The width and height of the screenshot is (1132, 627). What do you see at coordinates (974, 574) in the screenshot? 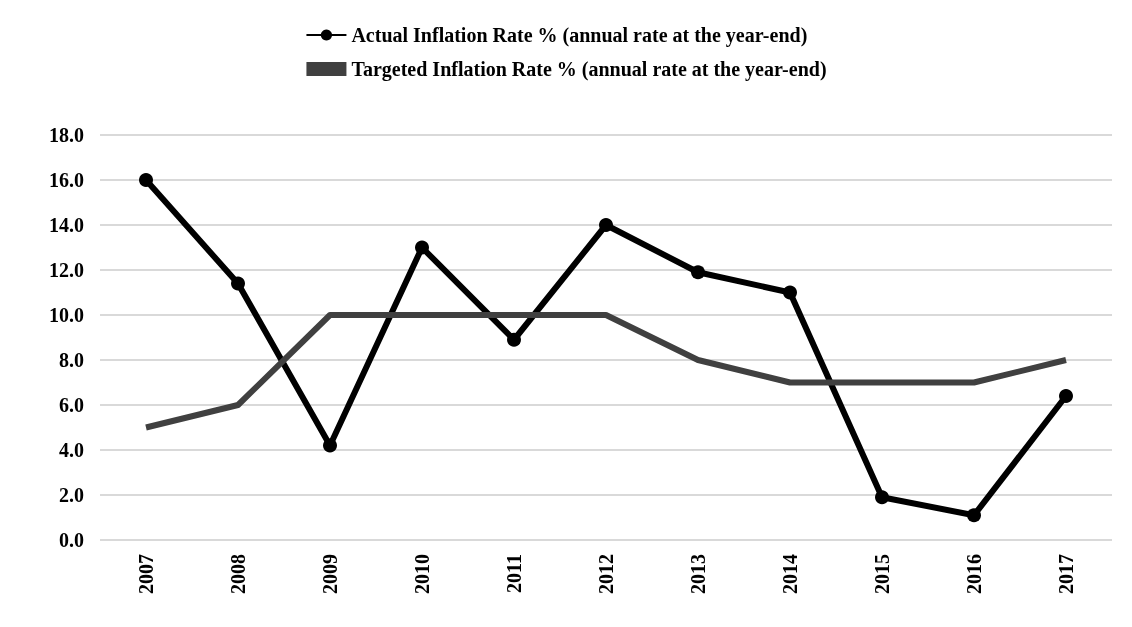
I see `x-tick-label: 2016` at bounding box center [974, 574].